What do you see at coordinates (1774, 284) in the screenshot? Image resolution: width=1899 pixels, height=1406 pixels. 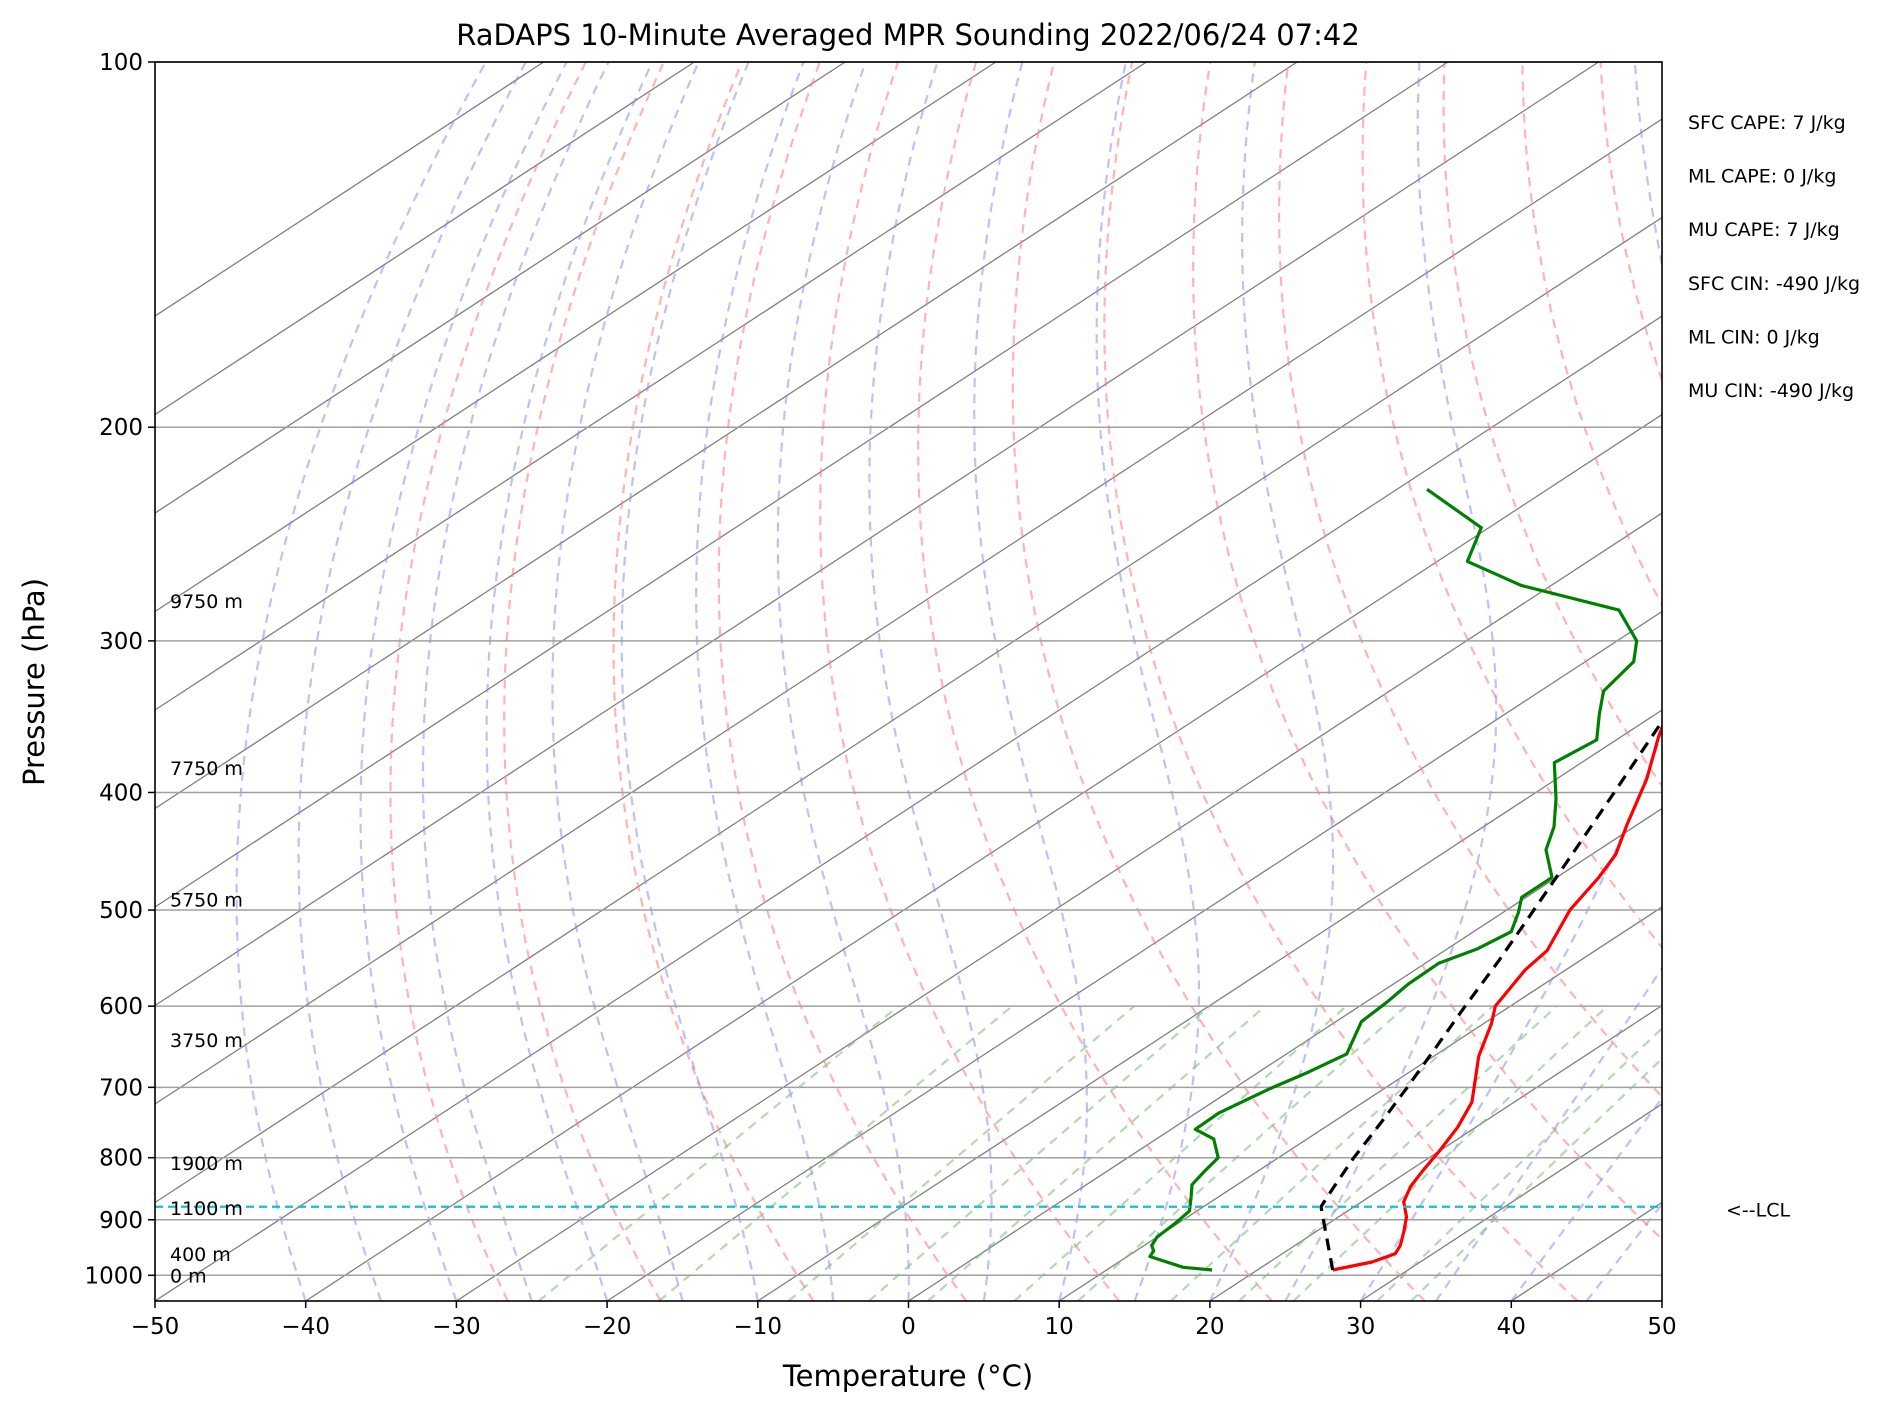 I see `index-text: SFC CIN: -490 J/kg` at bounding box center [1774, 284].